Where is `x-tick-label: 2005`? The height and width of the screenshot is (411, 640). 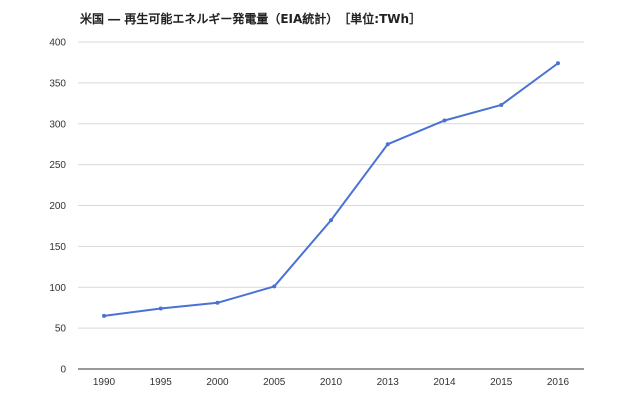 x-tick-label: 2005 is located at coordinates (274, 382).